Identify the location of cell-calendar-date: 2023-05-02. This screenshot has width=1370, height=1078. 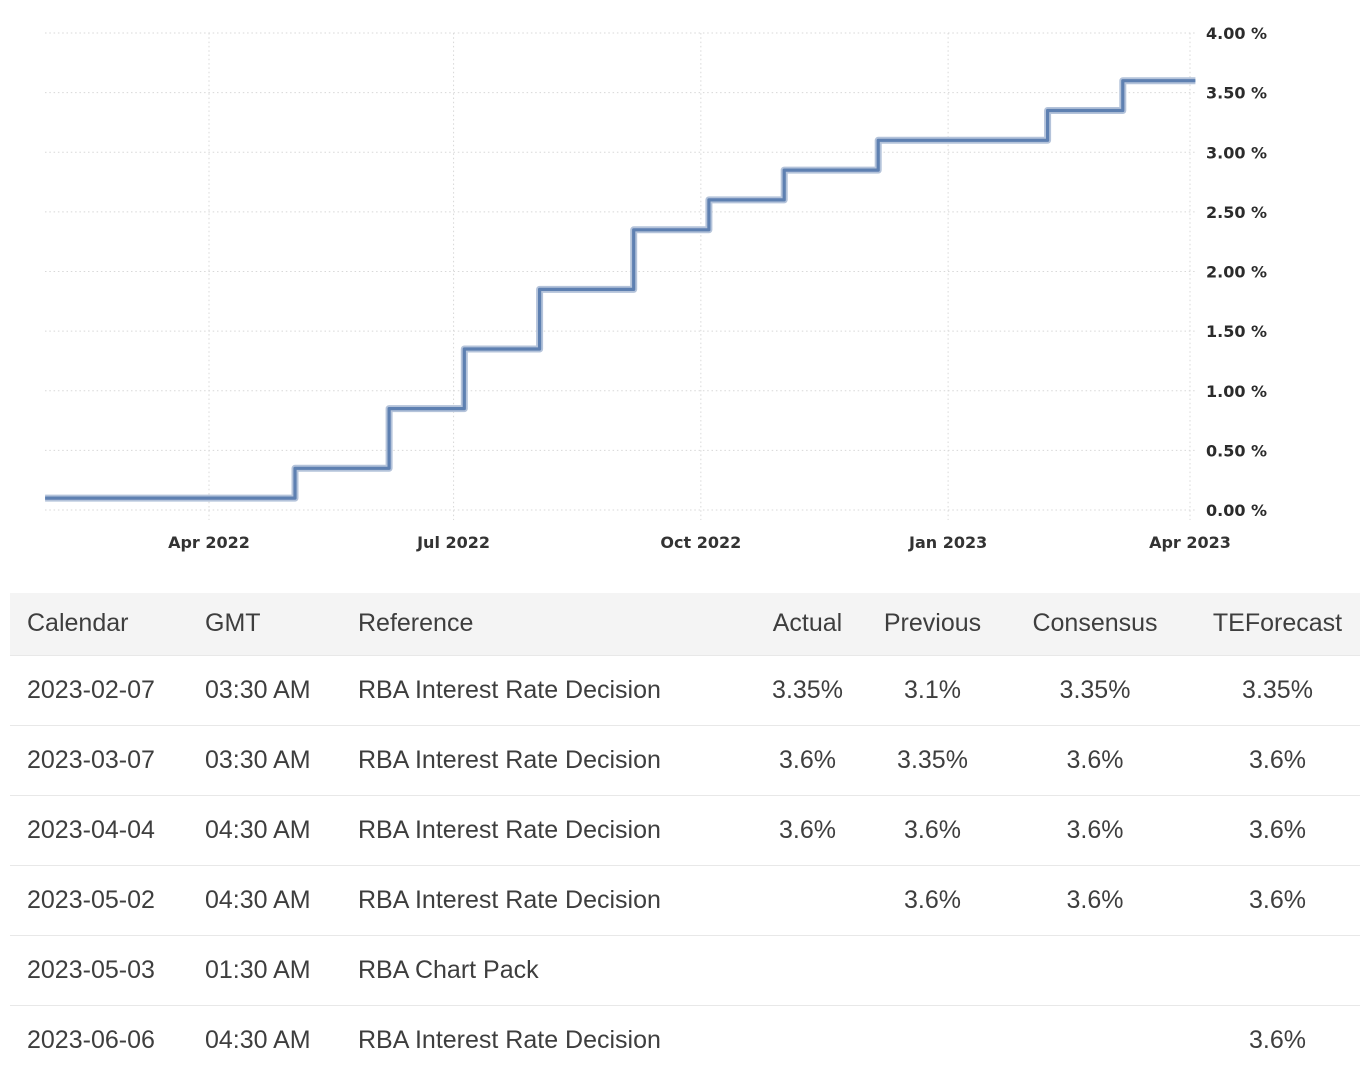
(91, 899).